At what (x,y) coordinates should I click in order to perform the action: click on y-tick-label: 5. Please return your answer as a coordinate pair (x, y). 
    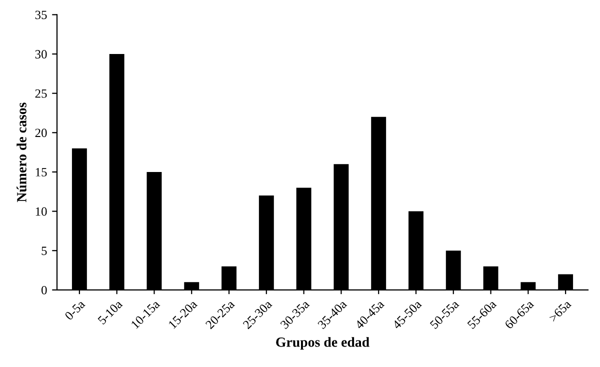
    Looking at the image, I should click on (44, 251).